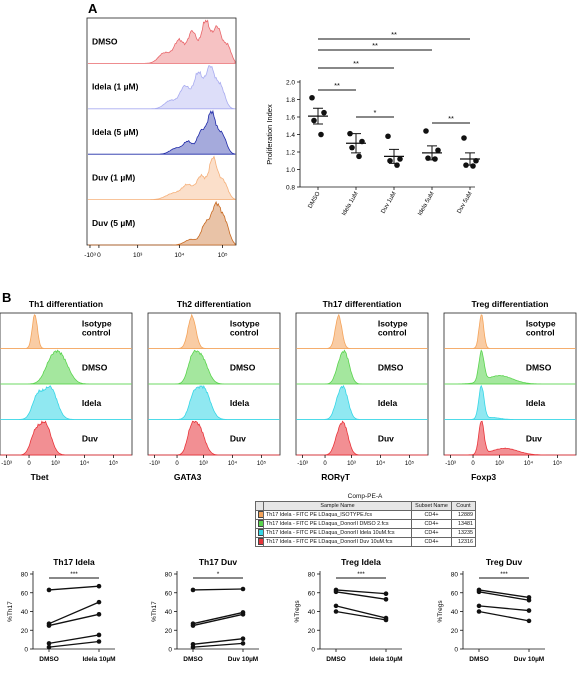 The image size is (580, 685). What do you see at coordinates (169, 593) in the screenshot?
I see `paired-y-tick-label-1-3: 60` at bounding box center [169, 593].